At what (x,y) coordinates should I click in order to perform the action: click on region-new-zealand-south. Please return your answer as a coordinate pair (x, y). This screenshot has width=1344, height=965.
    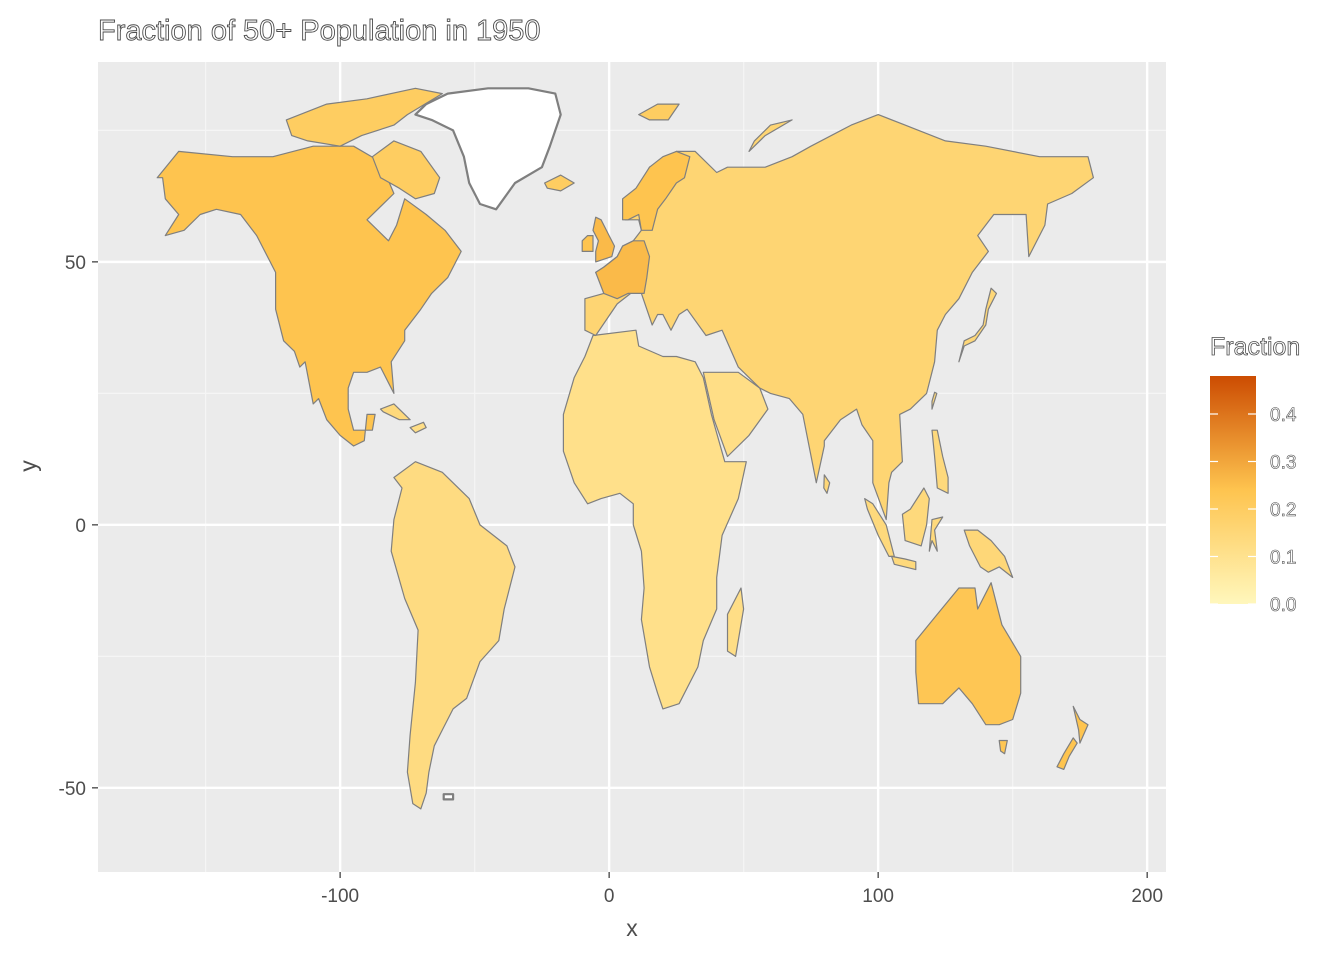
    Looking at the image, I should click on (1067, 753).